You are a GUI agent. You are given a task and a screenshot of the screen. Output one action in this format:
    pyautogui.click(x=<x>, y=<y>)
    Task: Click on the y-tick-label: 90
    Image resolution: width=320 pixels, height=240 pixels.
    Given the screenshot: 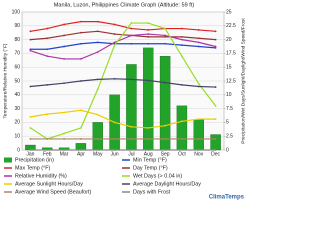 What is the action you would take?
    pyautogui.click(x=17, y=26)
    